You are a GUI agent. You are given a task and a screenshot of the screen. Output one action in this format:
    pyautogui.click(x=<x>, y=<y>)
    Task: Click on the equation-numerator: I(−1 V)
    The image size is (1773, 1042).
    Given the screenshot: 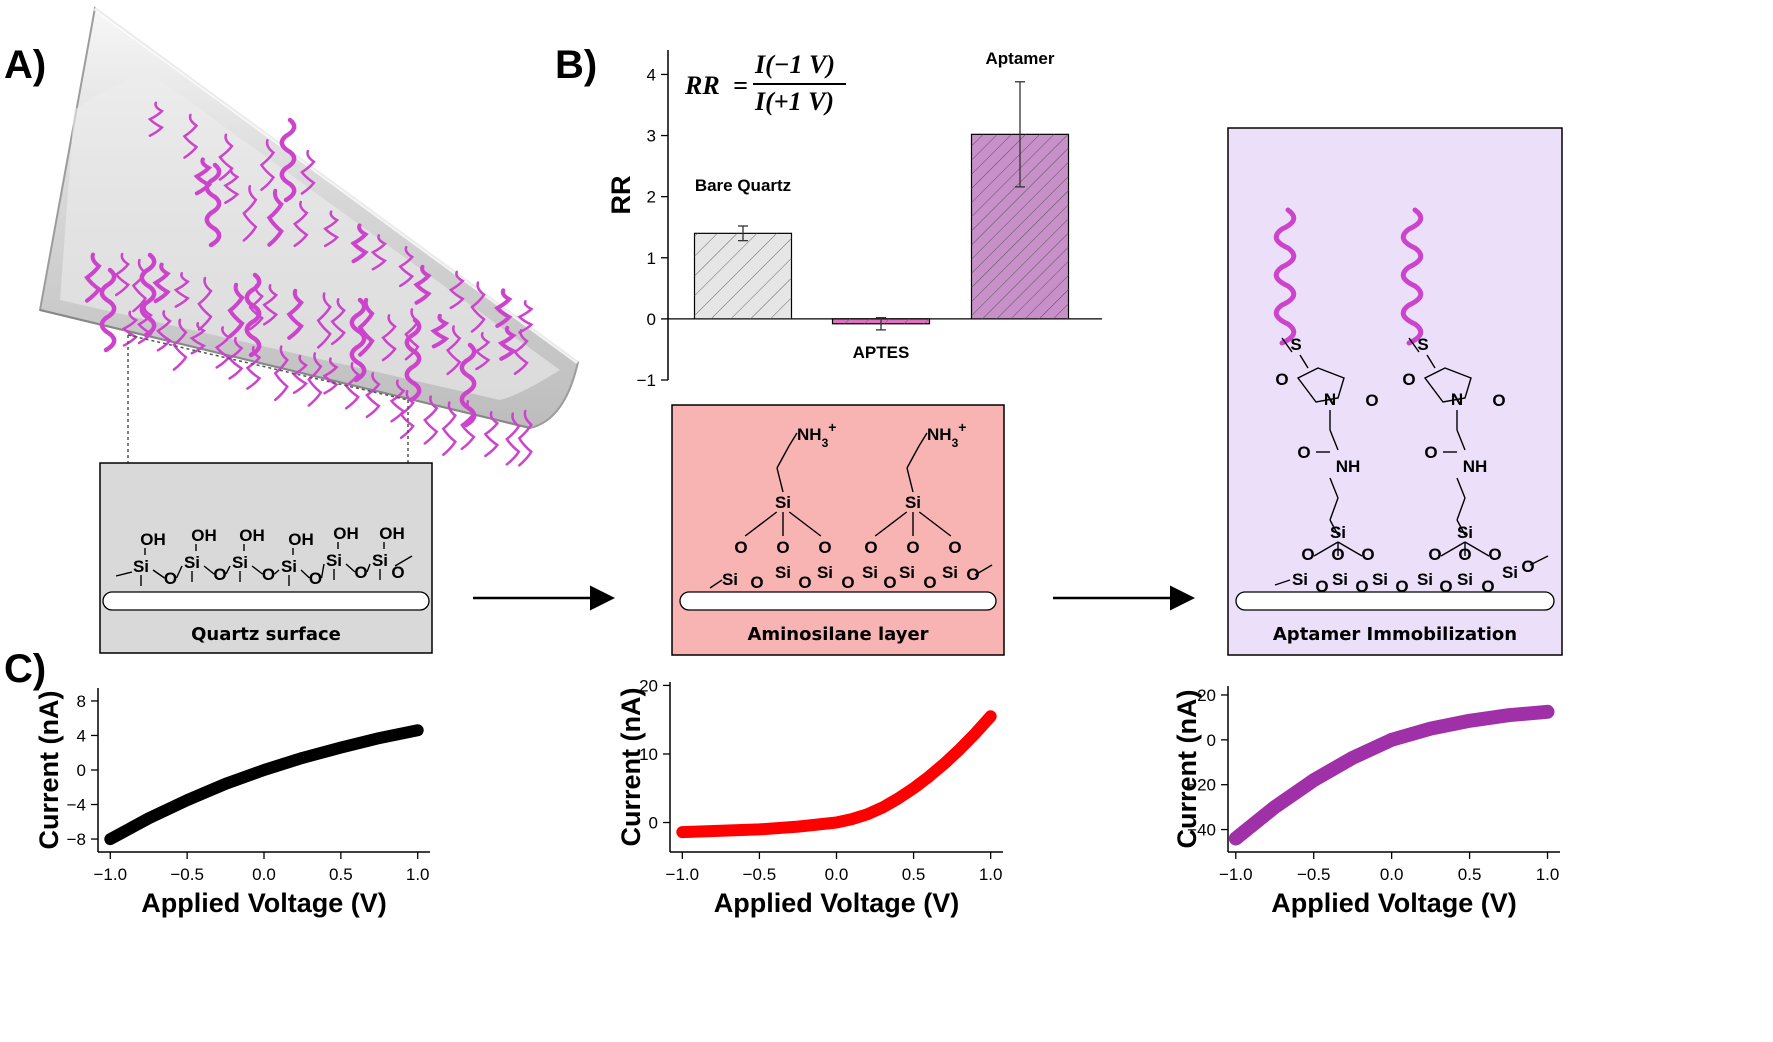 What is the action you would take?
    pyautogui.click(x=794, y=64)
    